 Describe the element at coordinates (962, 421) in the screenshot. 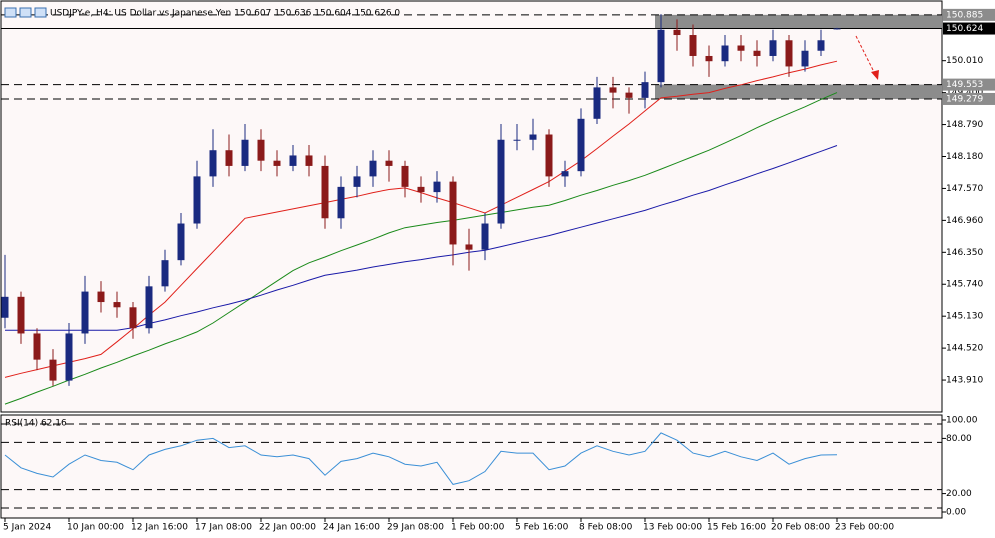

I see `y-tick-label: 100.00` at that location.